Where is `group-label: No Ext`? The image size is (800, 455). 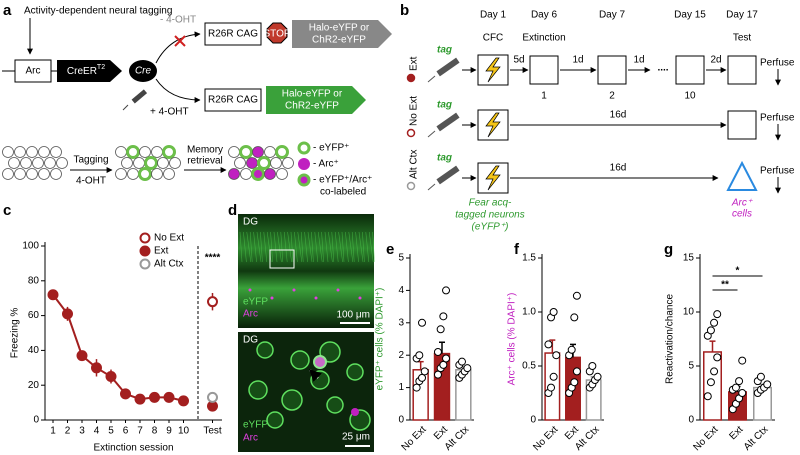 group-label: No Ext is located at coordinates (414, 111).